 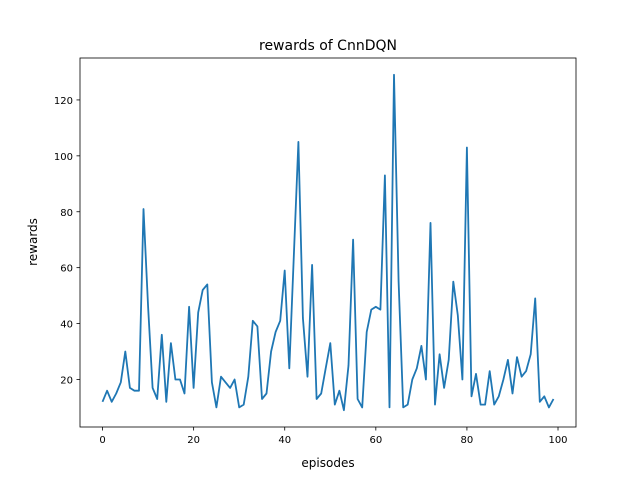 I want to click on x-tick-label: 20, so click(x=193, y=440).